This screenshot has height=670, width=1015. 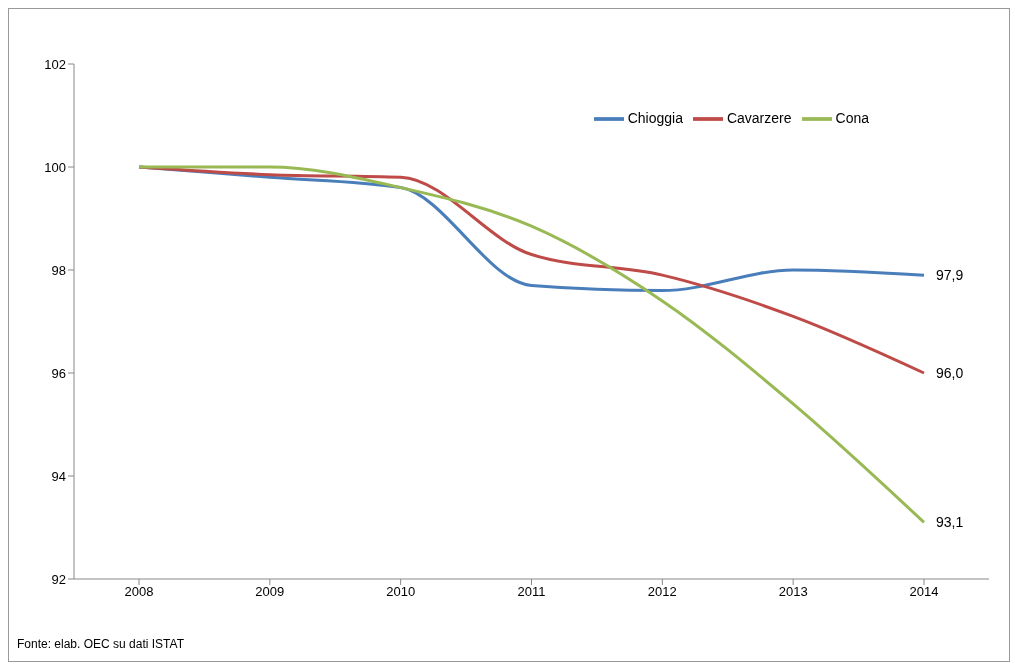 I want to click on legend-label: Chioggia, so click(x=655, y=118).